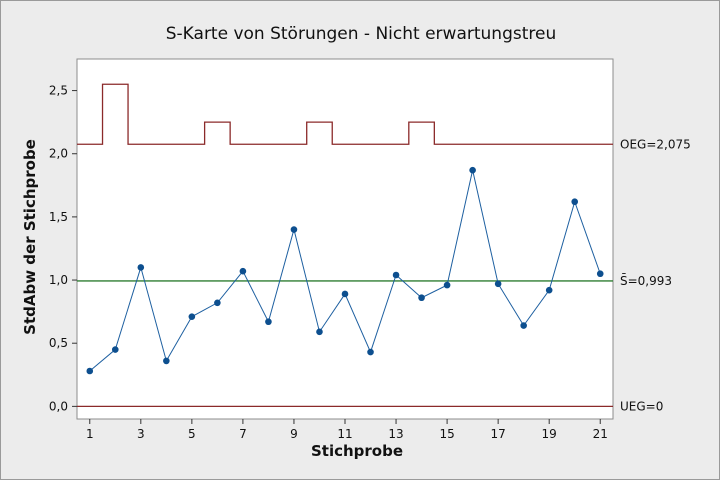  What do you see at coordinates (141, 434) in the screenshot?
I see `x-tick-label: 3` at bounding box center [141, 434].